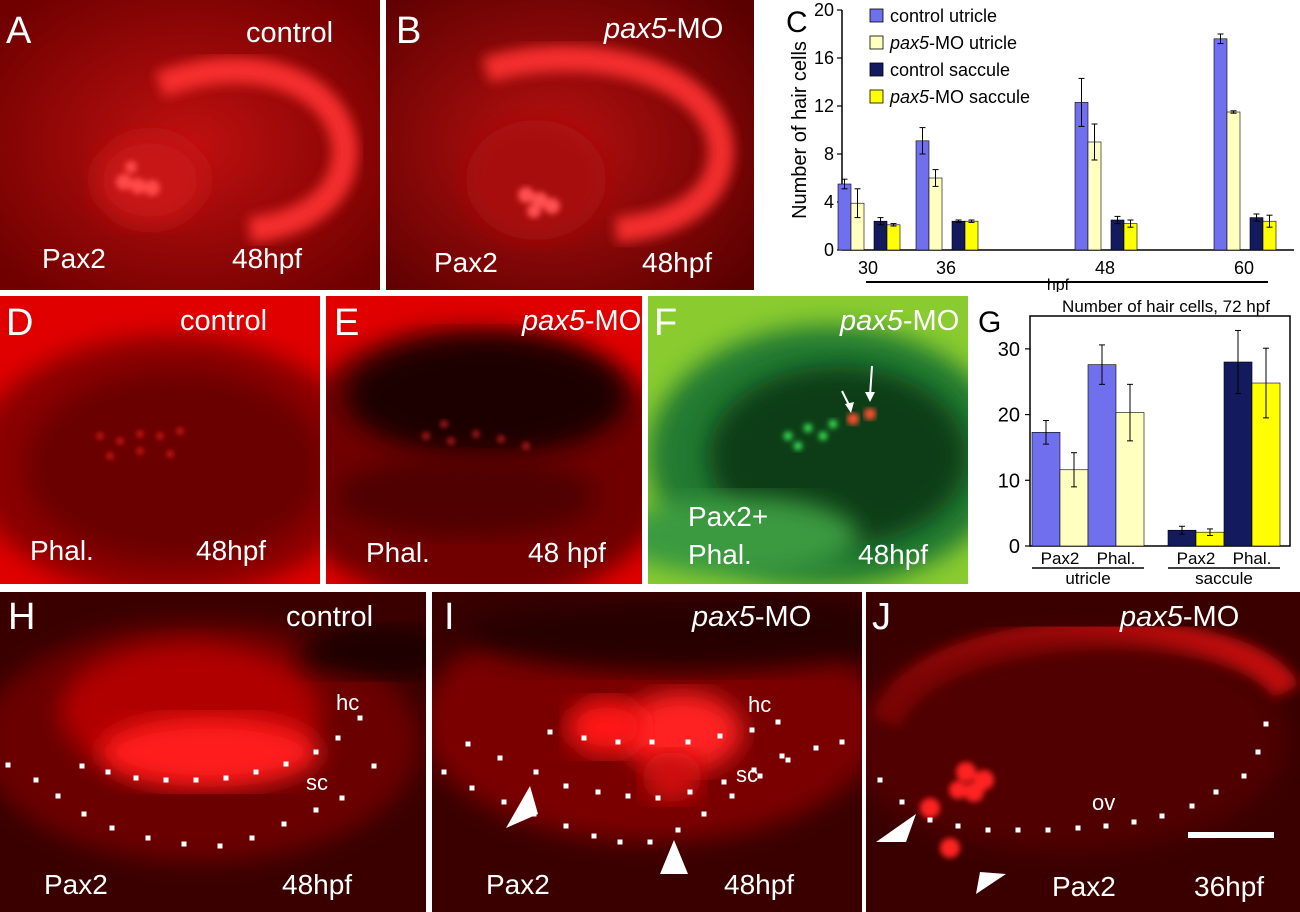  What do you see at coordinates (1166, 306) in the screenshot?
I see `chart-title: Number of hair cells, 72 hpf` at bounding box center [1166, 306].